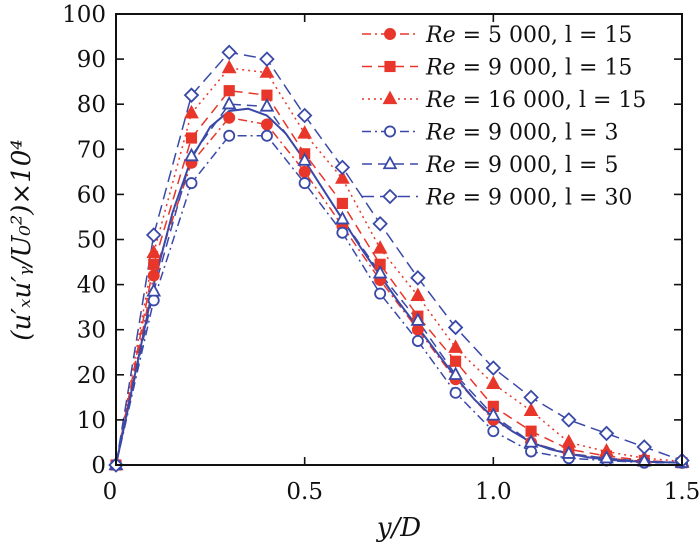  I want to click on y-tick-label: 100, so click(84, 15).